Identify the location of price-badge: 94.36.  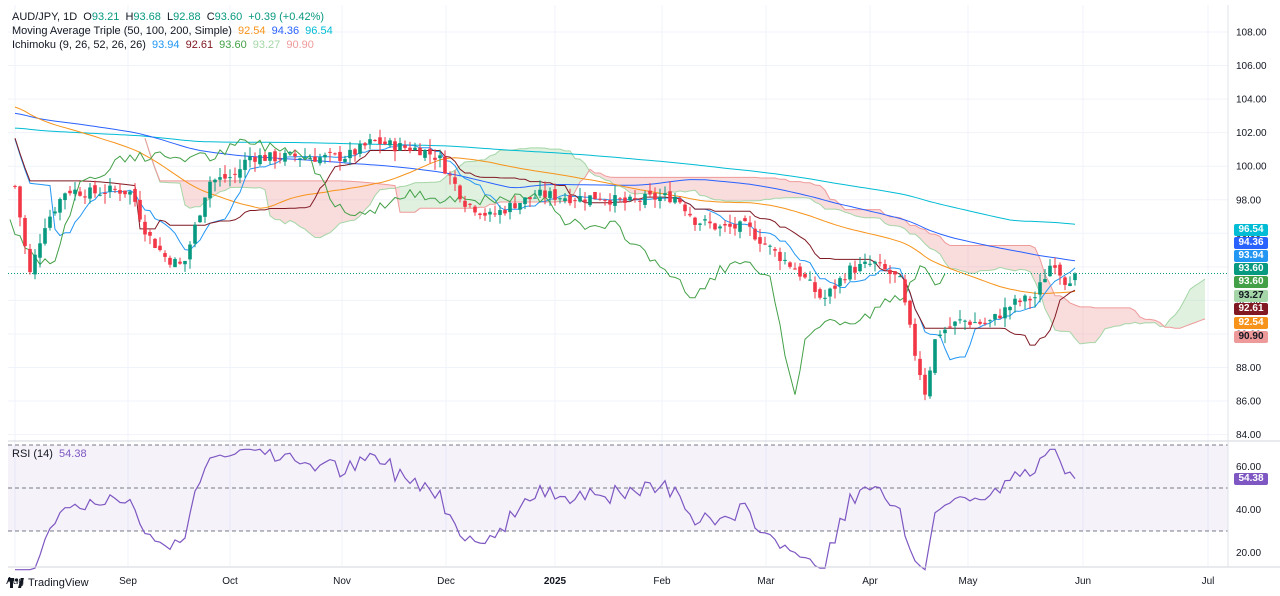
(1251, 243).